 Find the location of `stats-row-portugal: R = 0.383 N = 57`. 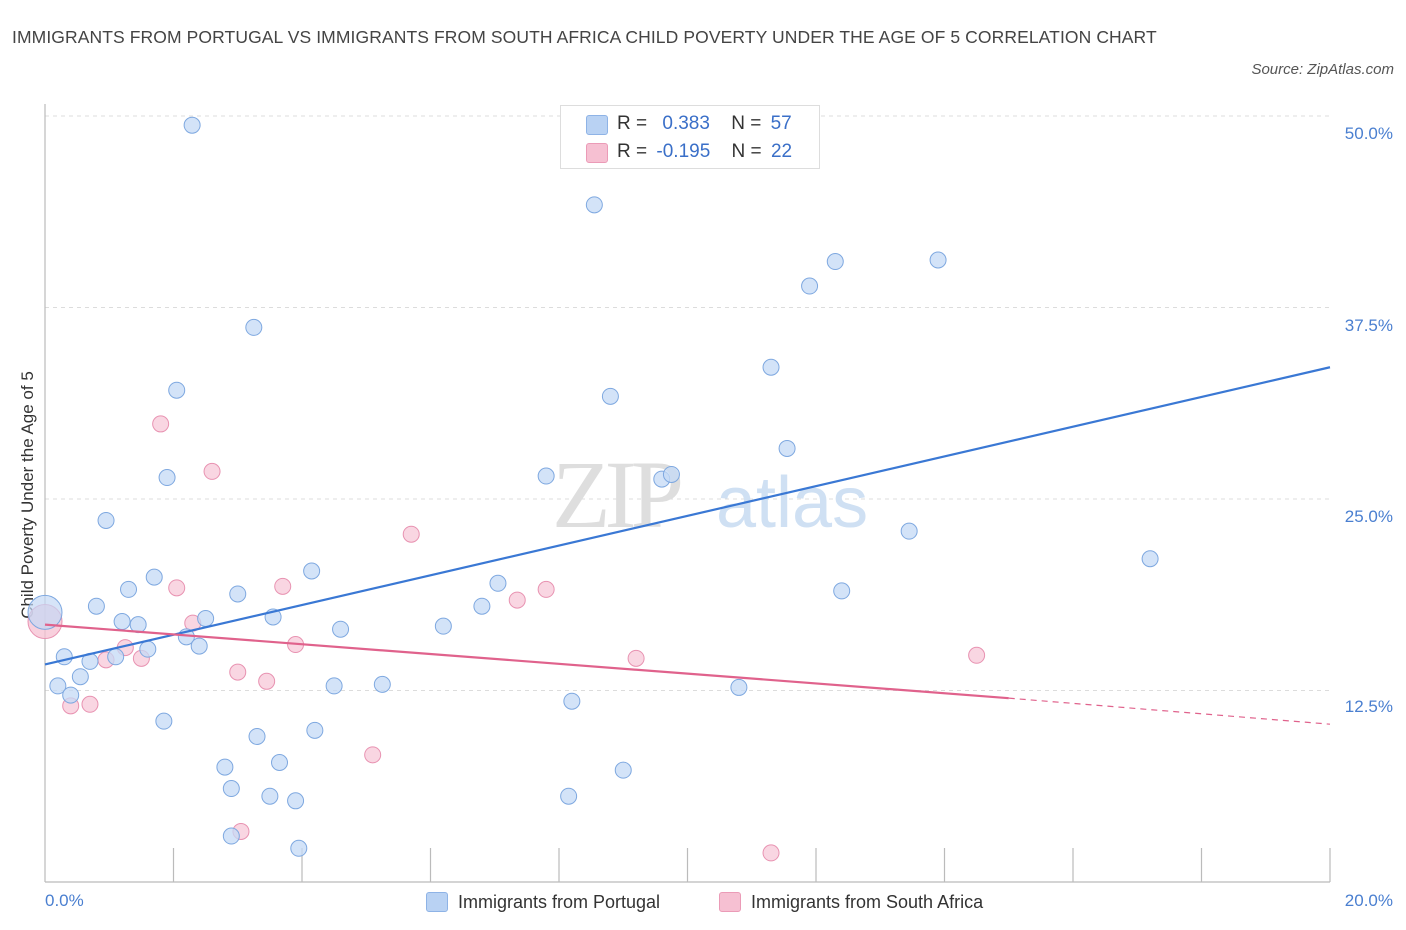

stats-row-portugal: R = 0.383 N = 57 is located at coordinates (690, 124).